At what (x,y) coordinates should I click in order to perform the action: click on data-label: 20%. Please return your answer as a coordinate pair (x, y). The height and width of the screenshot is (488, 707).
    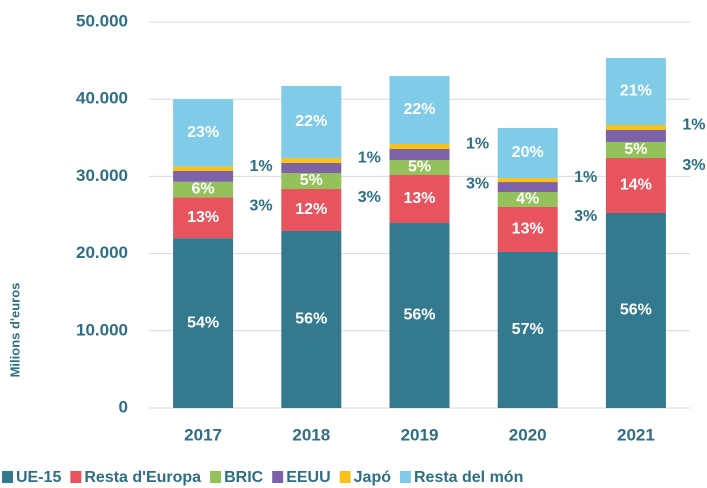
    Looking at the image, I should click on (528, 152).